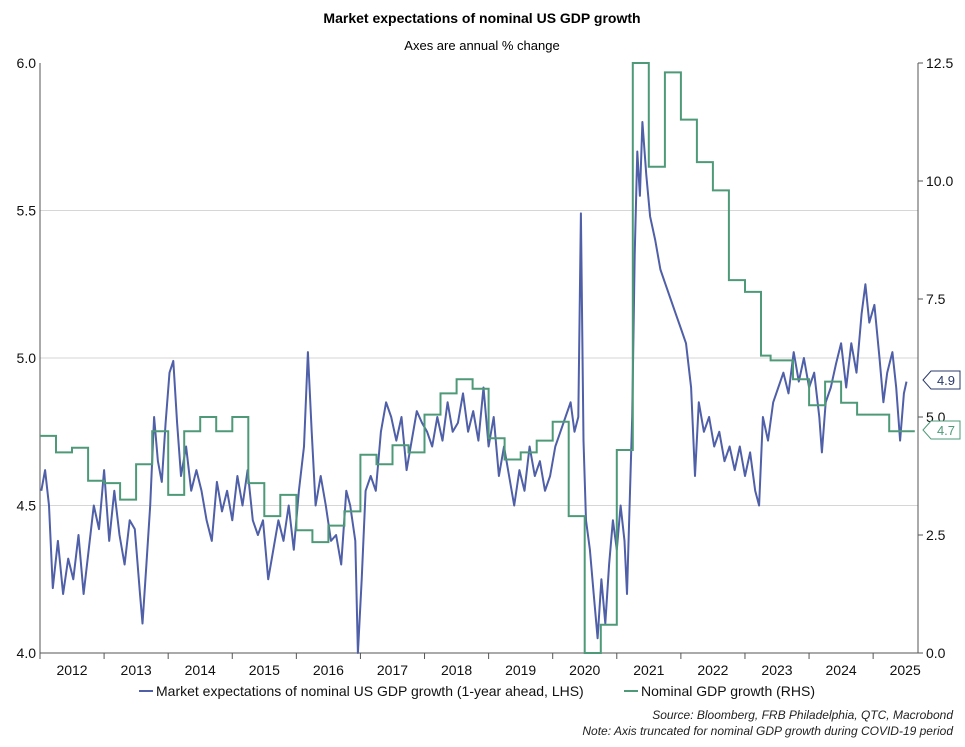 The image size is (965, 747). Describe the element at coordinates (392, 670) in the screenshot. I see `x-tick-2017: 2017` at that location.